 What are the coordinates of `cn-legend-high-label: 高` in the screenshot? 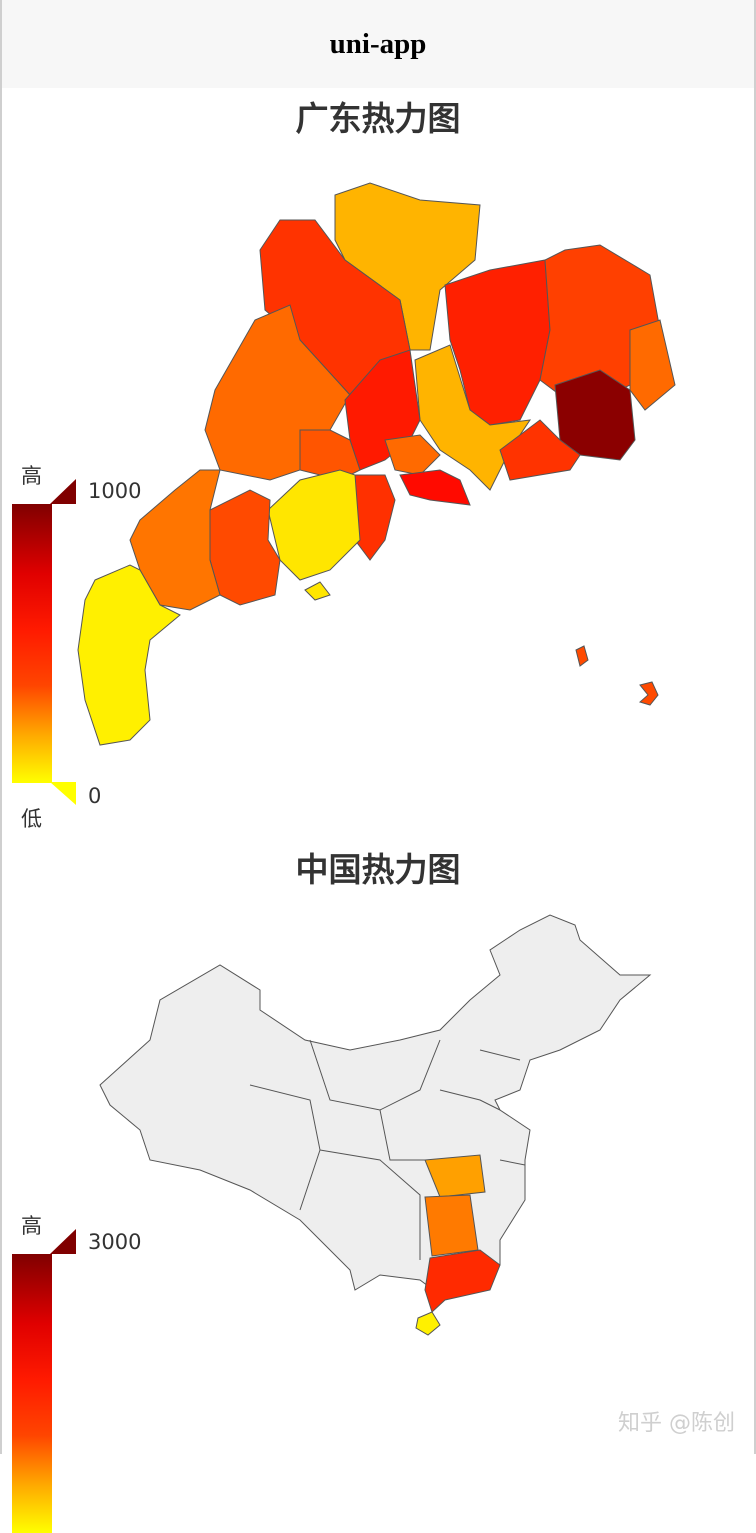 It's located at (31, 1226).